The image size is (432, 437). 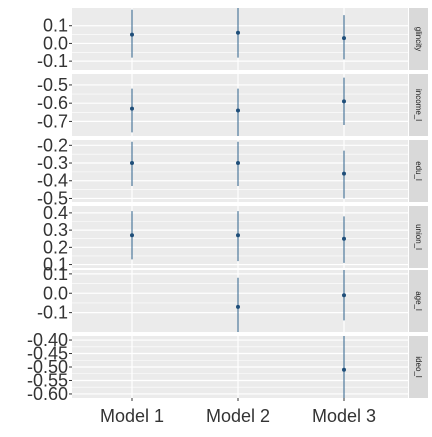 I want to click on facet-strip-label: edu_l, so click(x=418, y=171).